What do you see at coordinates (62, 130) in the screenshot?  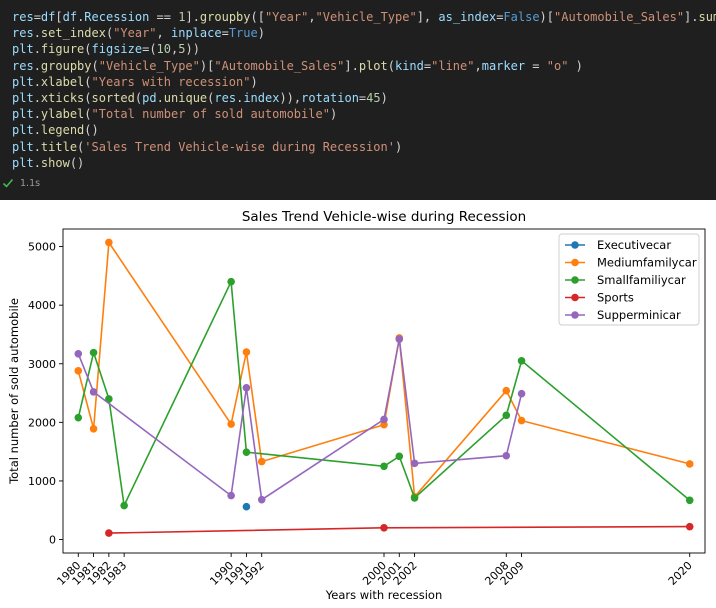 I see `code-token: legend` at bounding box center [62, 130].